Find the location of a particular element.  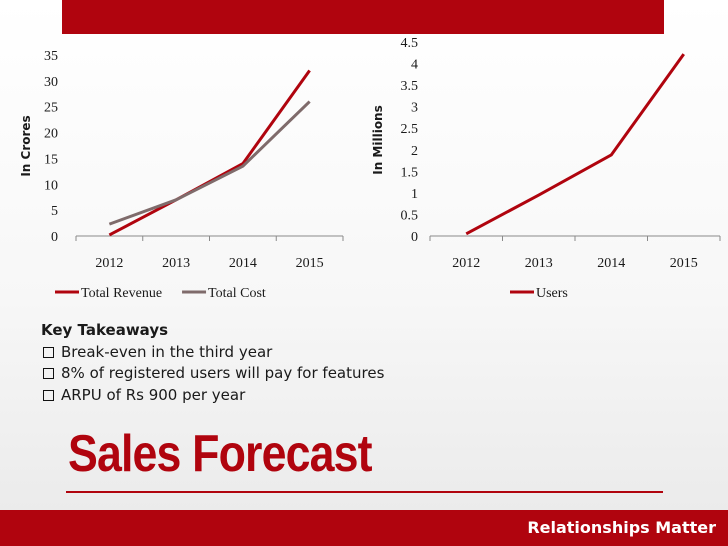

y-tick-label: 1.5 is located at coordinates (410, 172).